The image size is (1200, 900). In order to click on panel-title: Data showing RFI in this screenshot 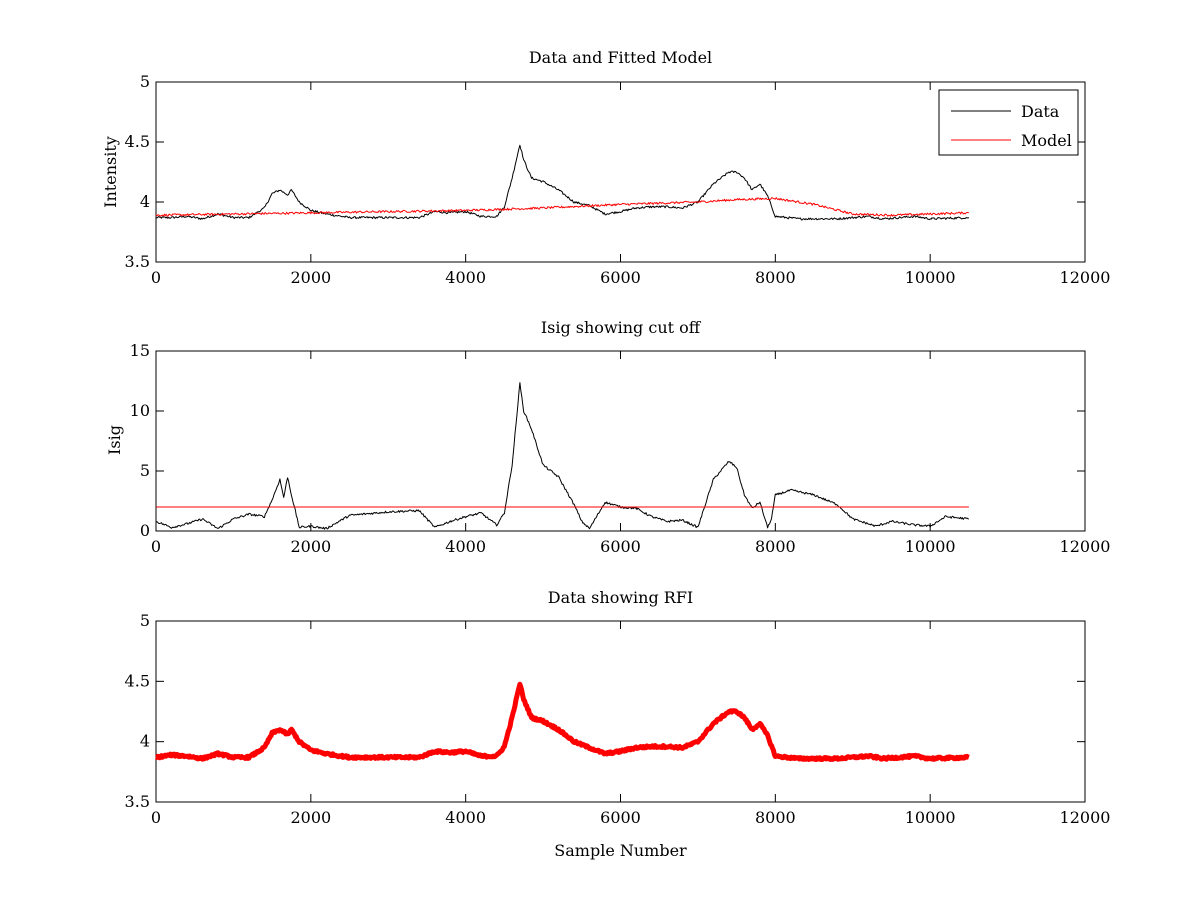, I will do `click(620, 597)`.